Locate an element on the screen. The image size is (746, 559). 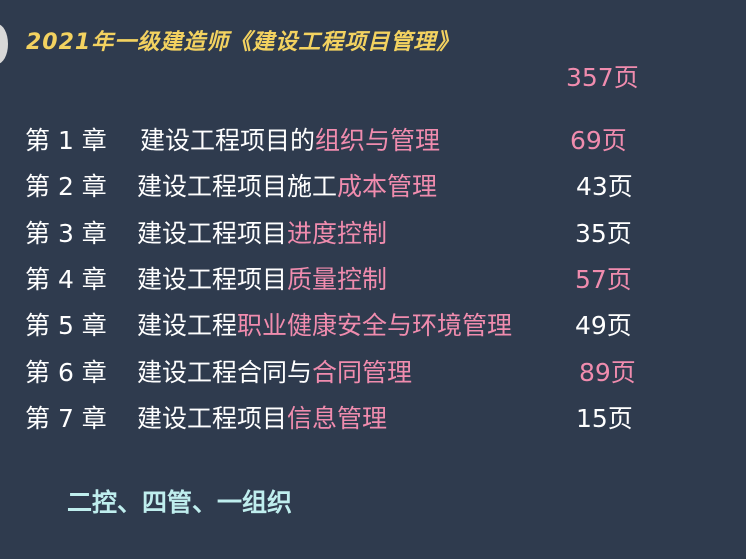
chapter-row: 第 1 章 建设工程项目的组织与管理 69页 is located at coordinates (375, 141).